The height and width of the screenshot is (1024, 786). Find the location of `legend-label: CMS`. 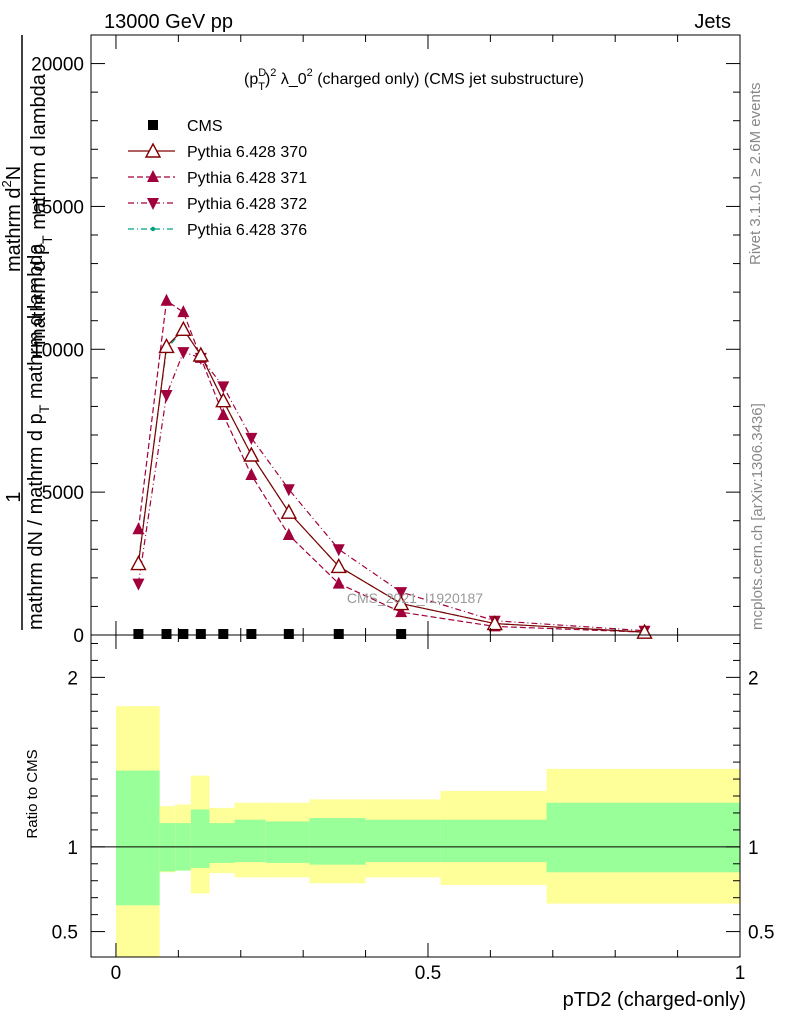

legend-label: CMS is located at coordinates (205, 126).